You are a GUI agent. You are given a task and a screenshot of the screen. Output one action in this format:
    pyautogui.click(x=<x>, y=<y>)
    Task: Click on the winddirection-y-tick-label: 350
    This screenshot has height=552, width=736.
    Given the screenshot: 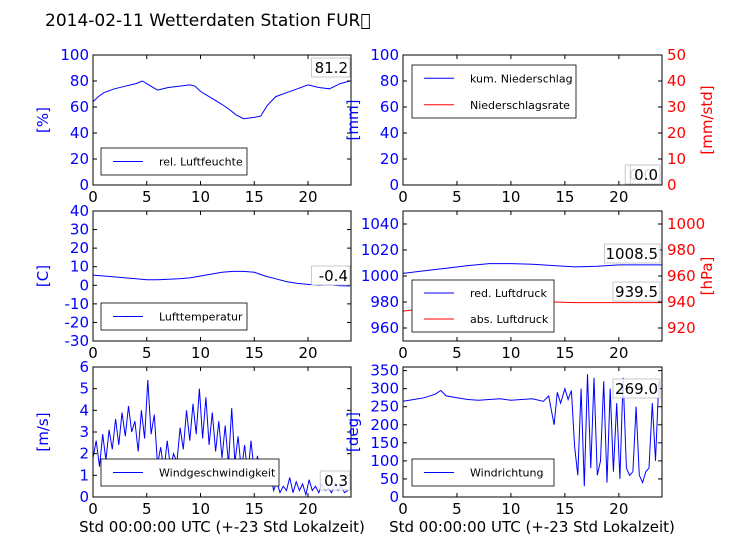 What is the action you would take?
    pyautogui.click(x=384, y=371)
    